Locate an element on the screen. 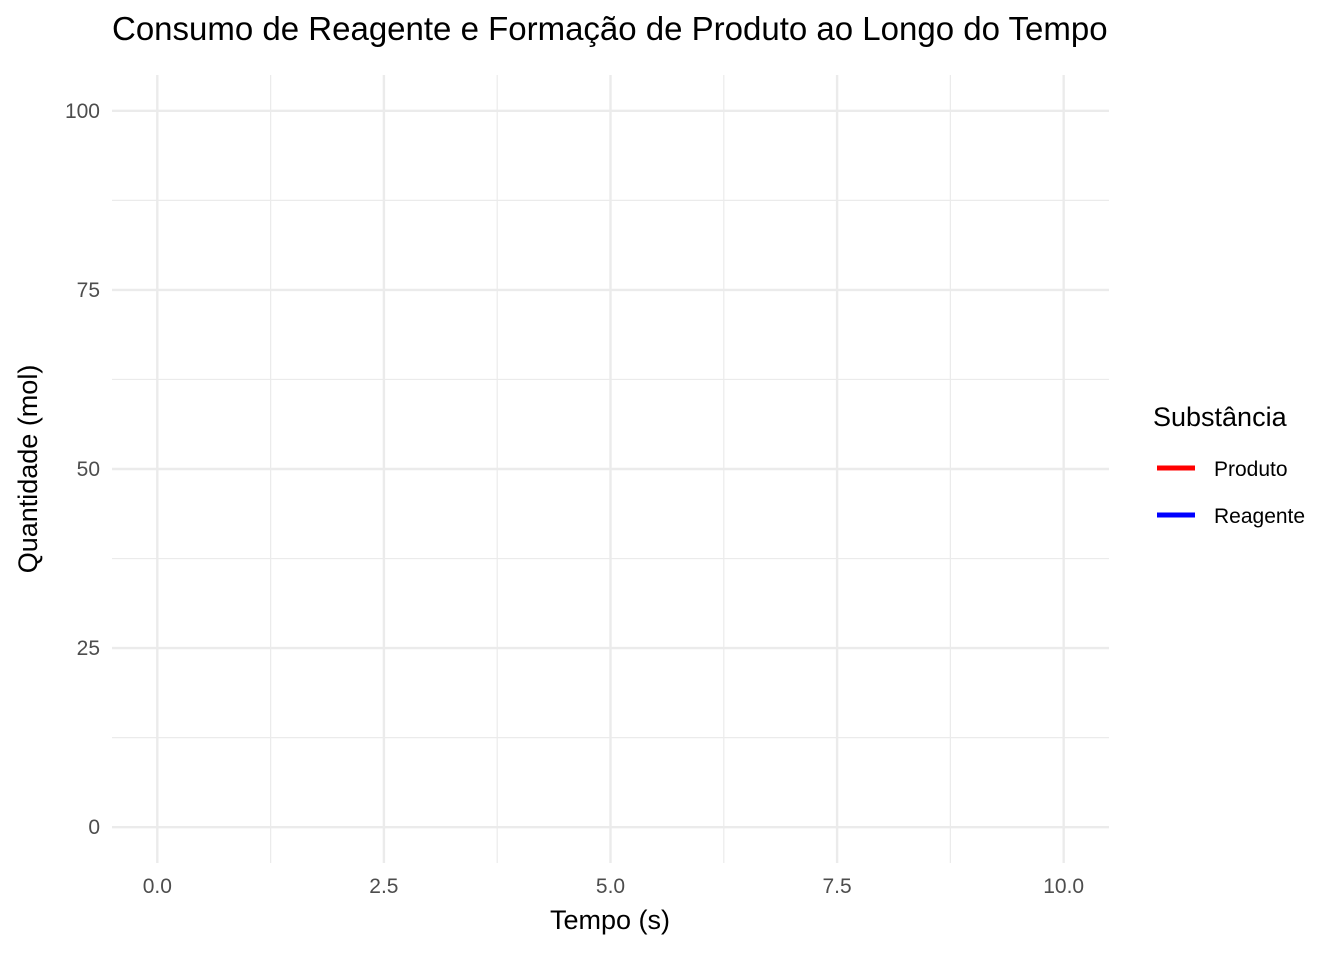 The height and width of the screenshot is (960, 1344). y-tick-label: 75 is located at coordinates (88, 290).